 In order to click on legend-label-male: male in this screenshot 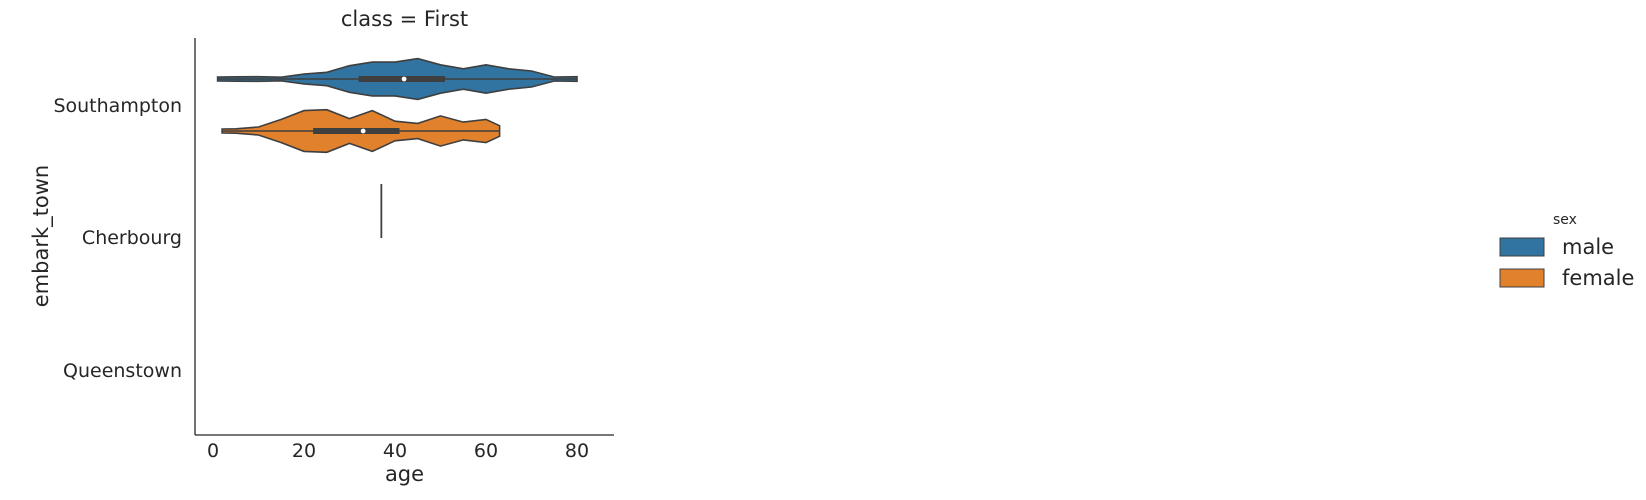, I will do `click(1588, 247)`.